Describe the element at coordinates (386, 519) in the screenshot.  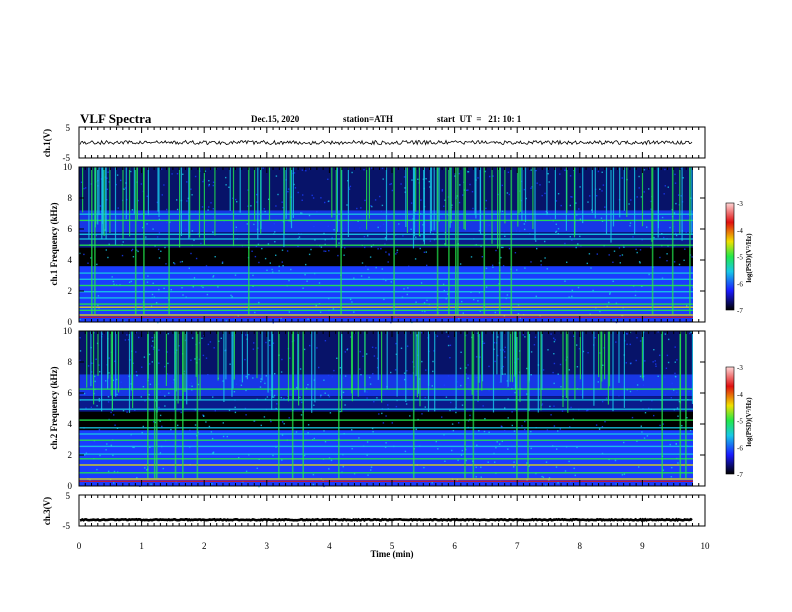
I see `waveform-line` at that location.